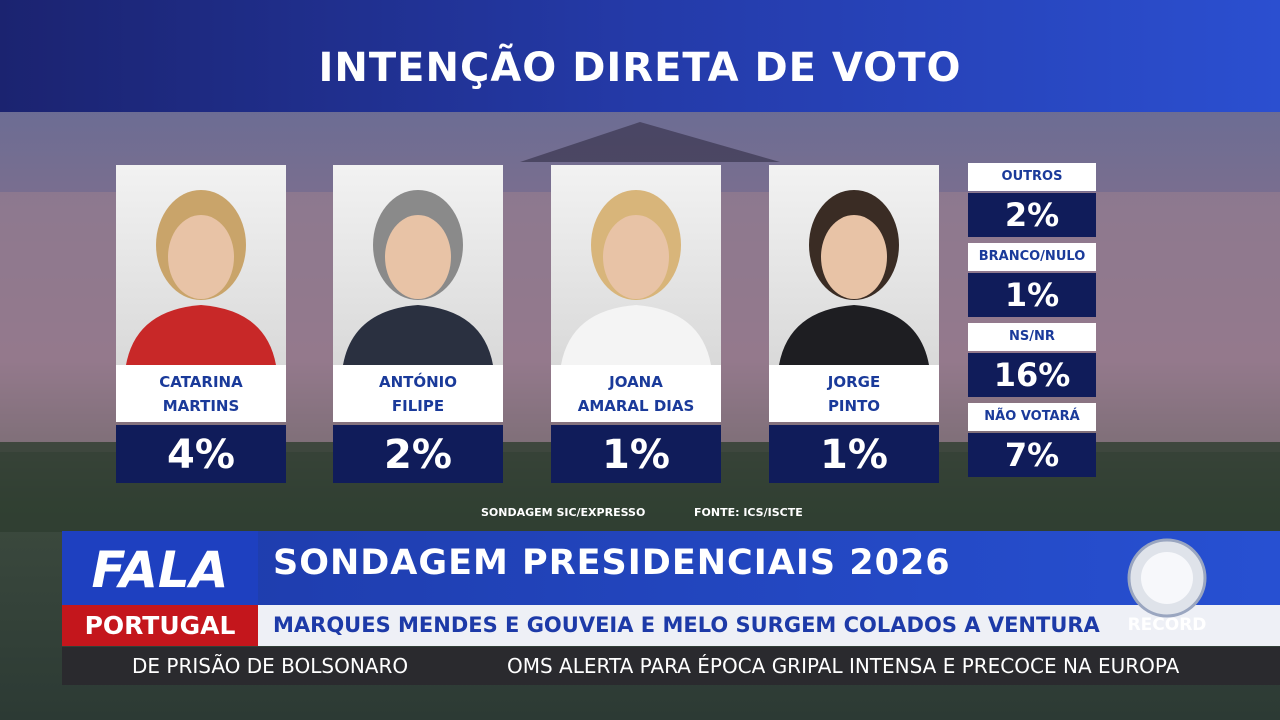  What do you see at coordinates (854, 381) in the screenshot?
I see `name-line: JORGE` at bounding box center [854, 381].